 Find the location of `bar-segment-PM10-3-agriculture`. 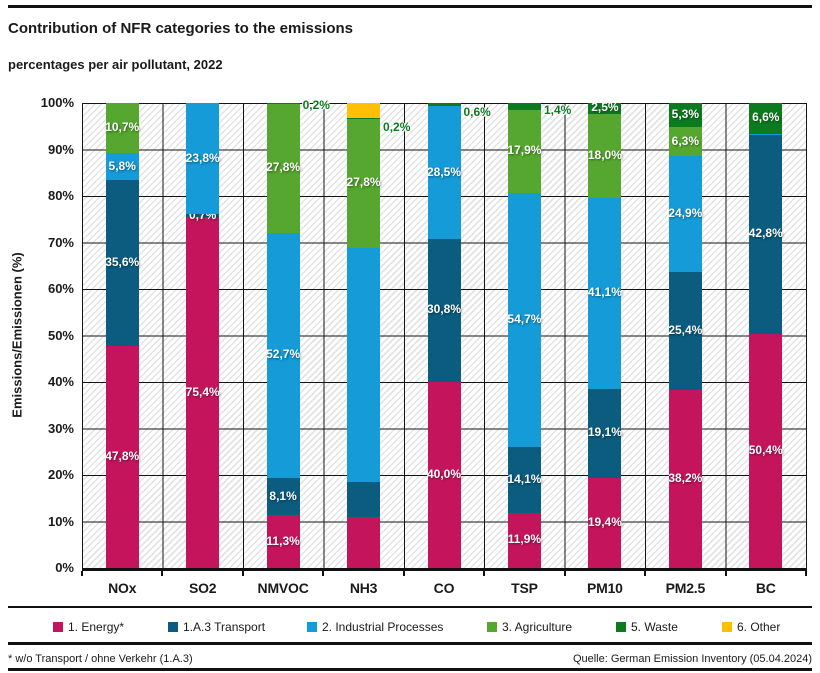

bar-segment-PM10-3-agriculture is located at coordinates (605, 156).